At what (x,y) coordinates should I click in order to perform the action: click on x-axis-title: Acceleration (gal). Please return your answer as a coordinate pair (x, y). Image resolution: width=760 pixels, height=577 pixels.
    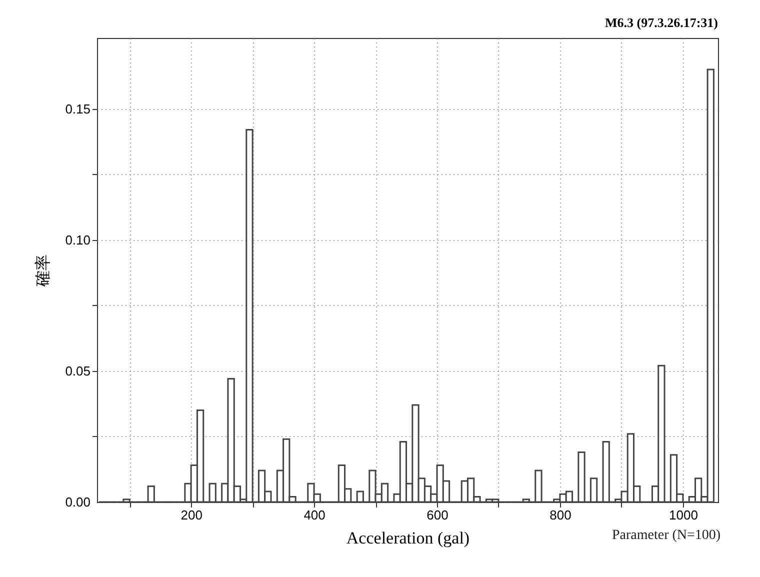
    Looking at the image, I should click on (408, 538).